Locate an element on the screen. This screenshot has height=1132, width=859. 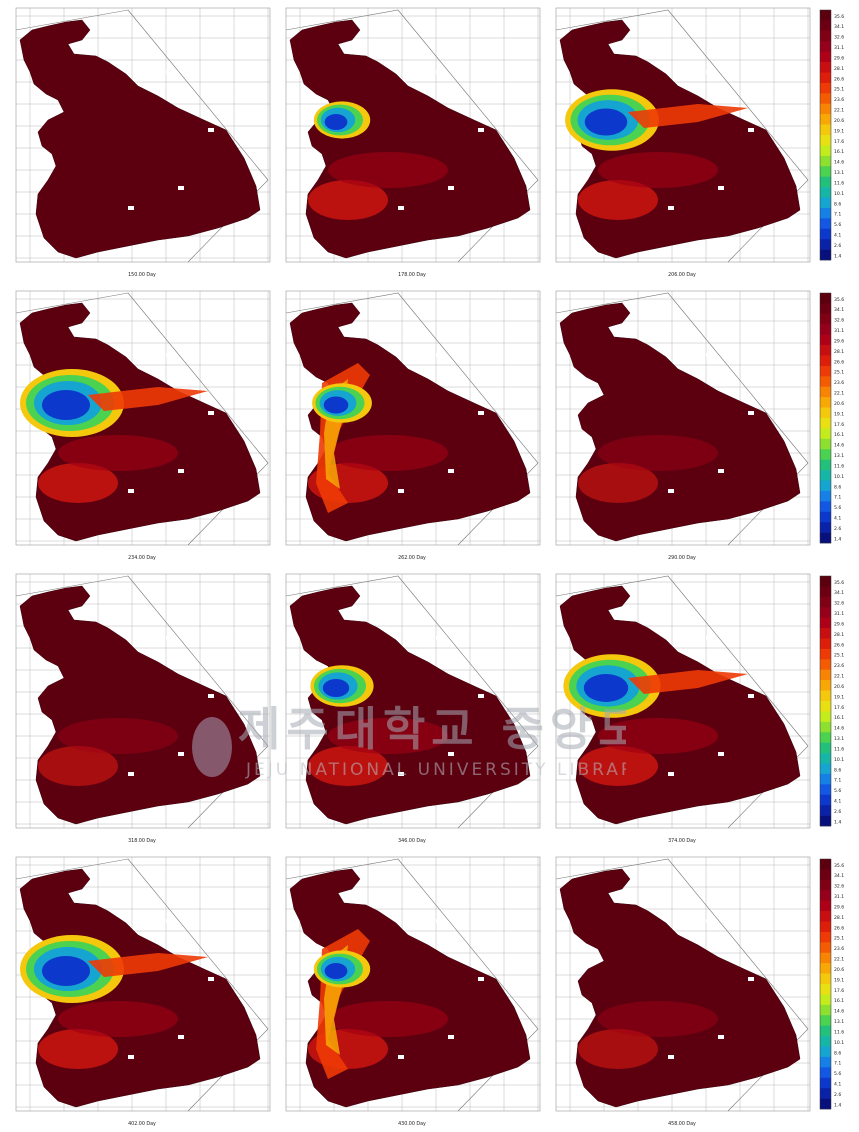
map-panel: 178.00 Day is located at coordinates (412, 141).